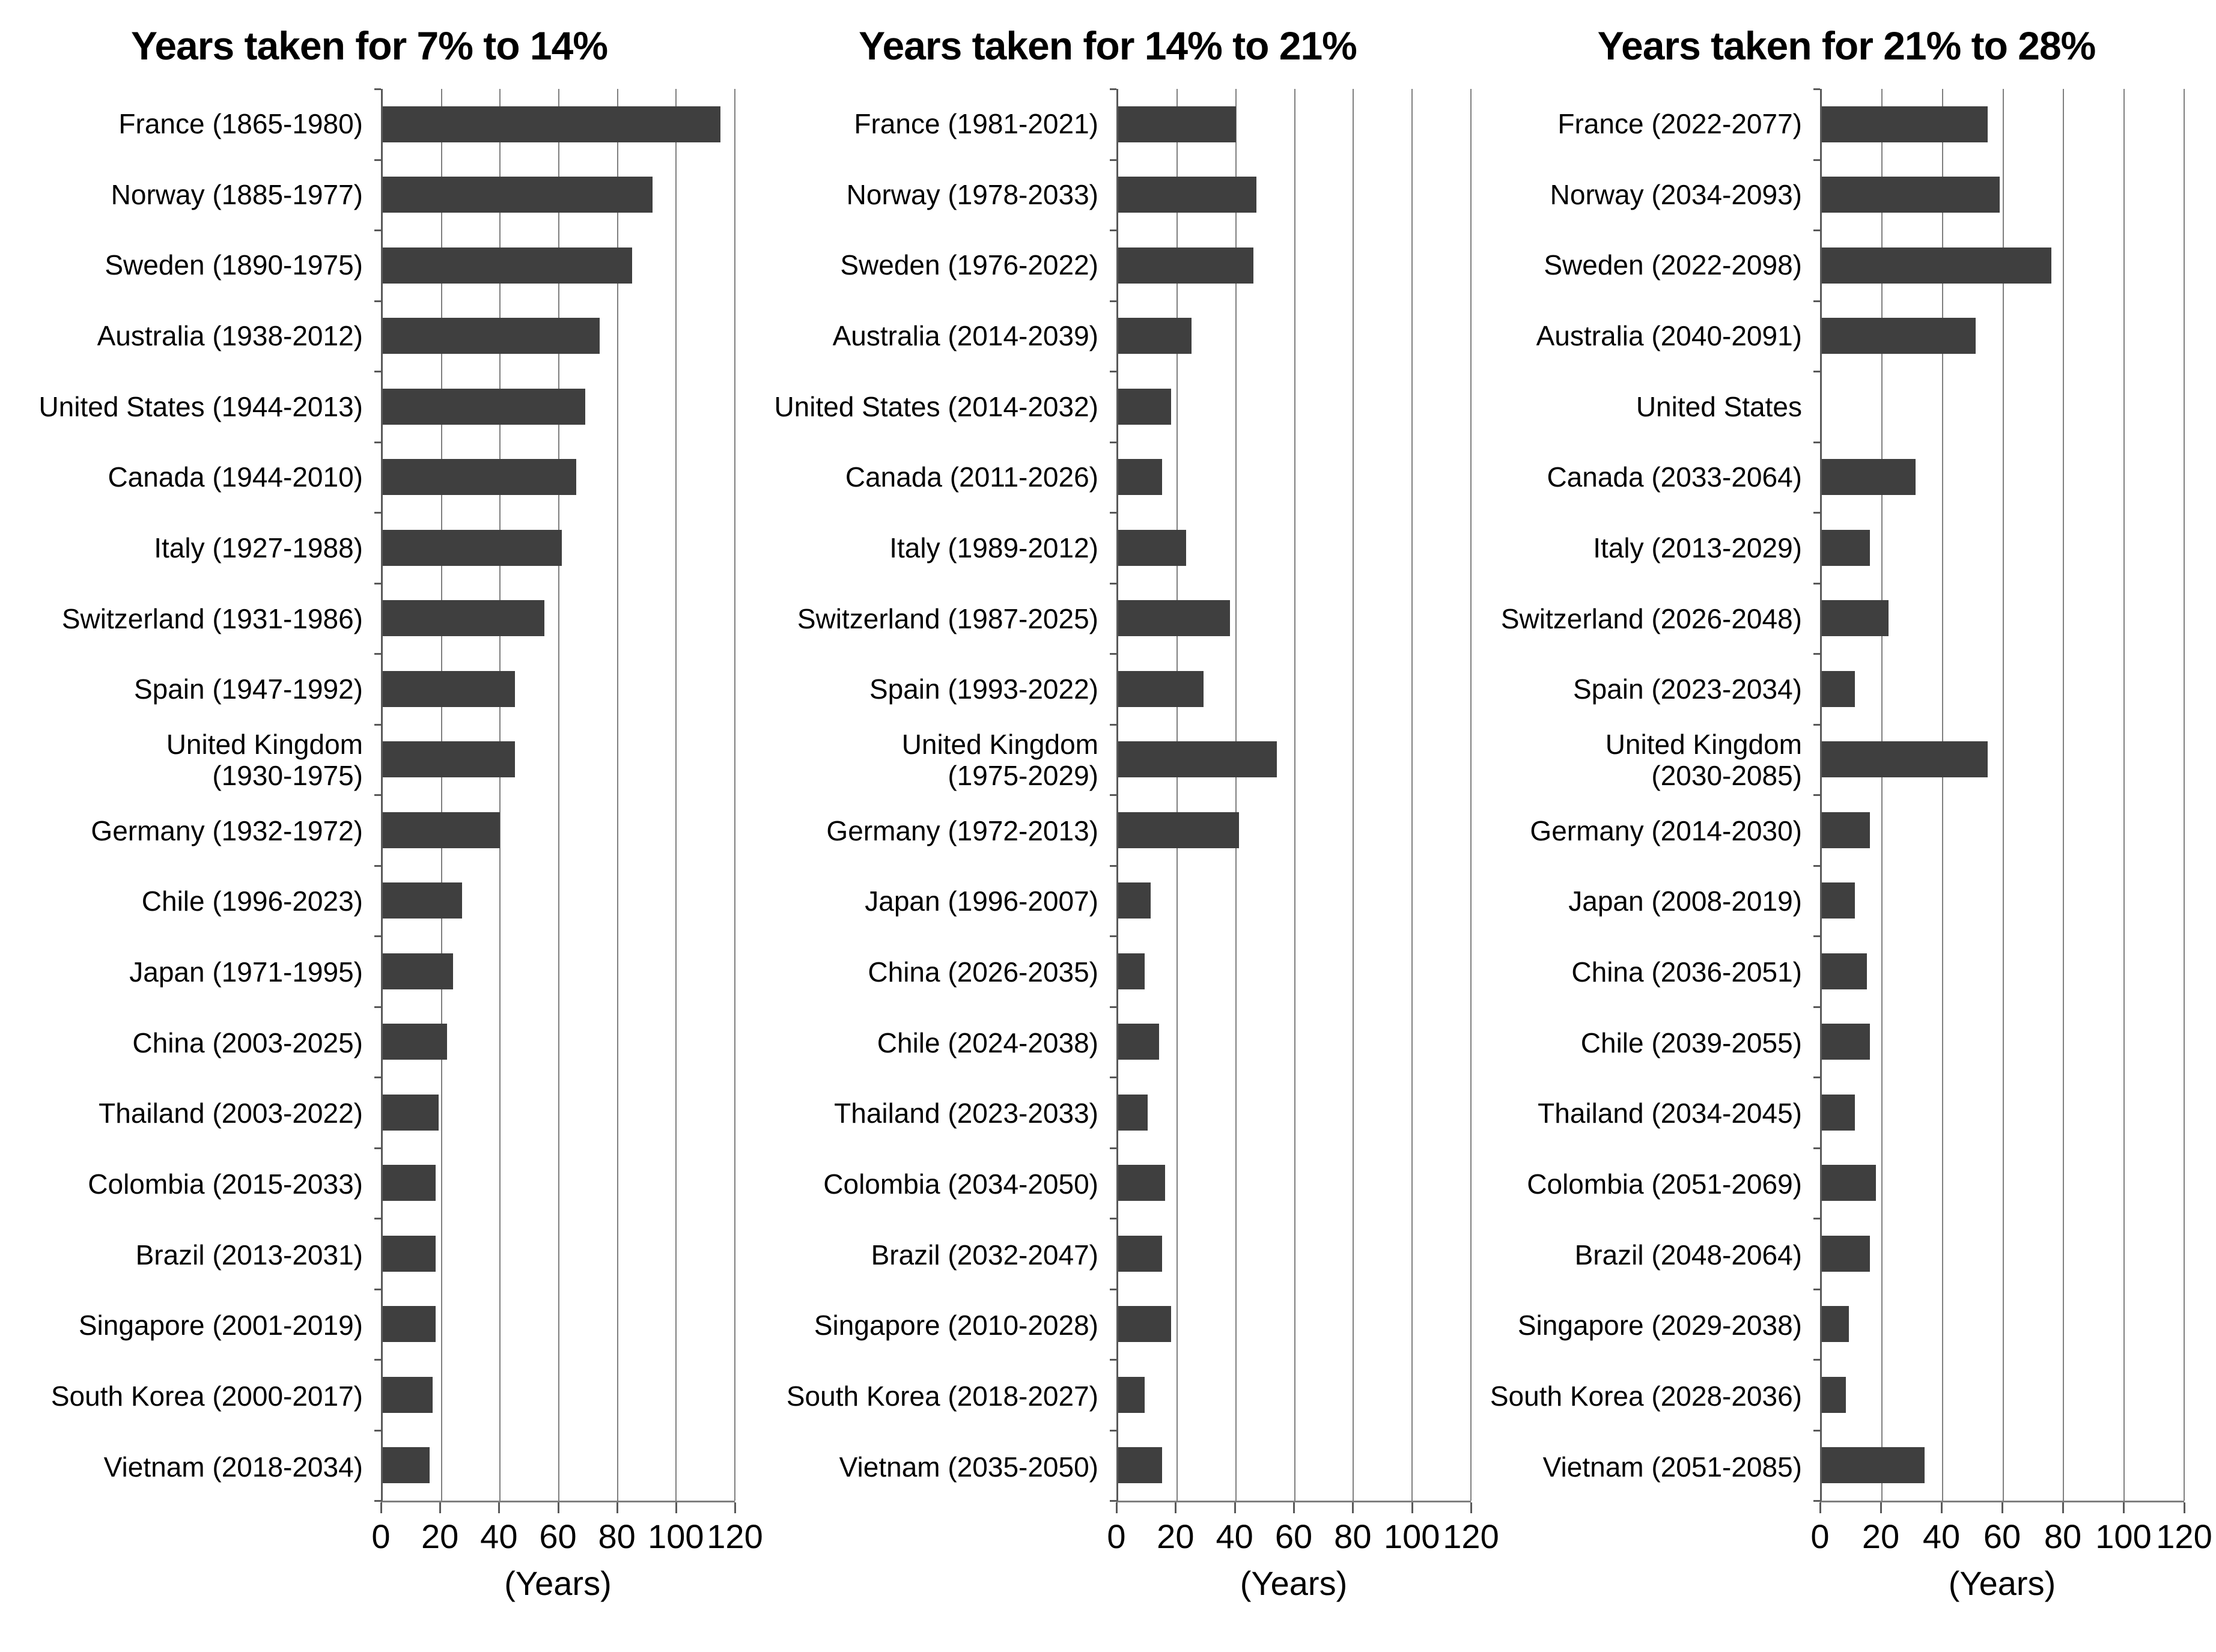 This screenshot has width=2216, height=1652. What do you see at coordinates (2002, 1536) in the screenshot?
I see `x-axis-tick-label: 60` at bounding box center [2002, 1536].